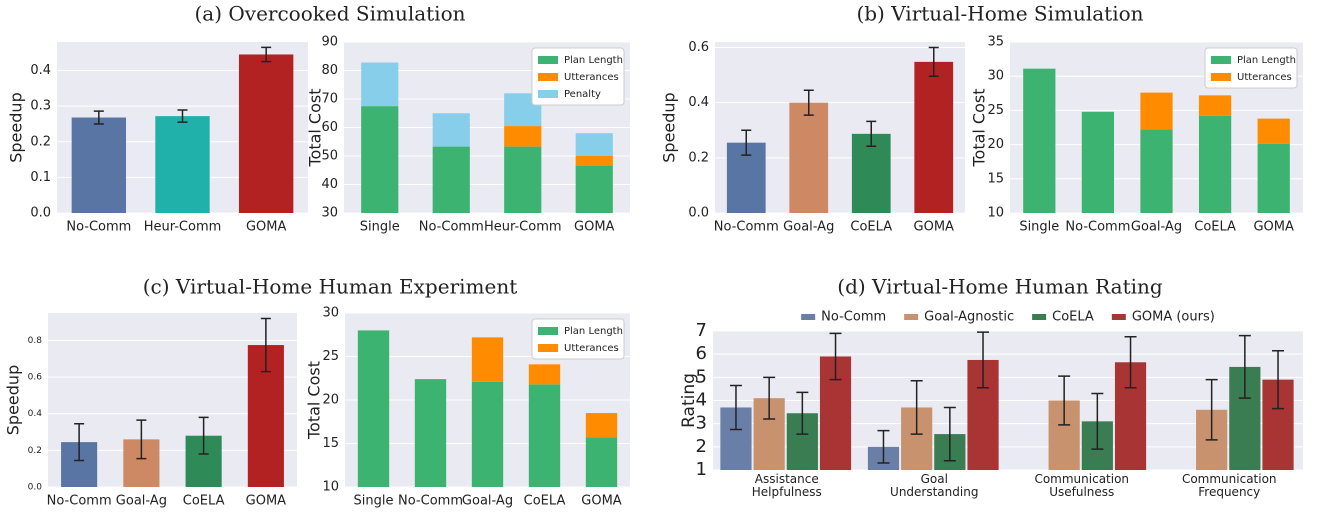 The image size is (1319, 512). What do you see at coordinates (591, 77) in the screenshot?
I see `legend-label: Utterances` at bounding box center [591, 77].